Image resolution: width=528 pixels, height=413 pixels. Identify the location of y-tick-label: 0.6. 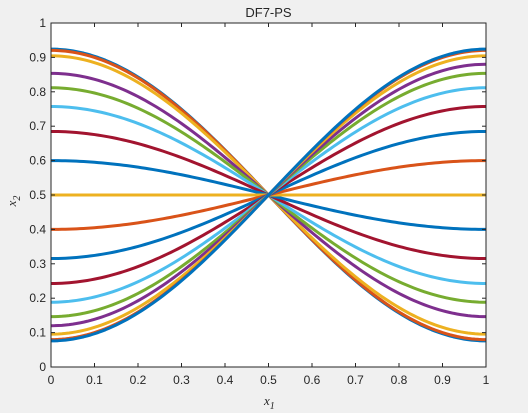
(37, 161).